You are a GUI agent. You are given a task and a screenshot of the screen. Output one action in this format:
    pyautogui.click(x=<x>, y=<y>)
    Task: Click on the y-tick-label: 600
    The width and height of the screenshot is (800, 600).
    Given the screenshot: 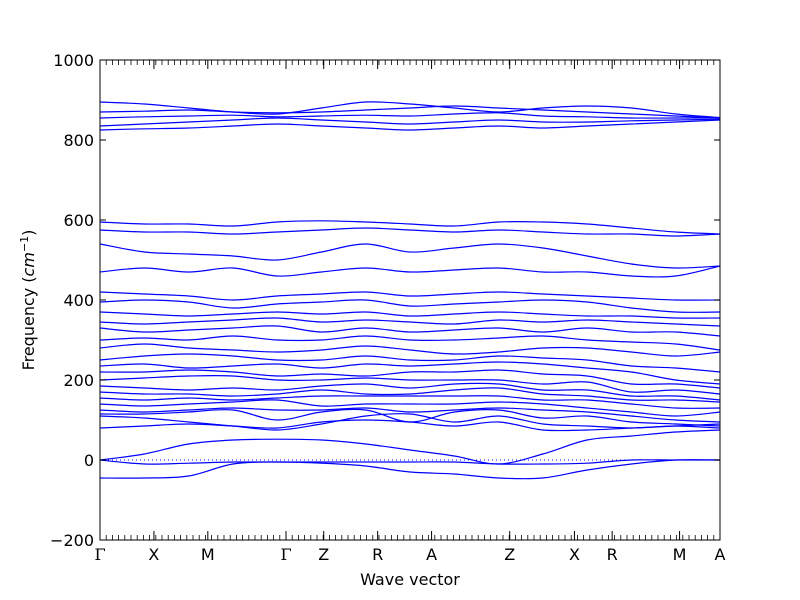 What is the action you would take?
    pyautogui.click(x=78, y=220)
    